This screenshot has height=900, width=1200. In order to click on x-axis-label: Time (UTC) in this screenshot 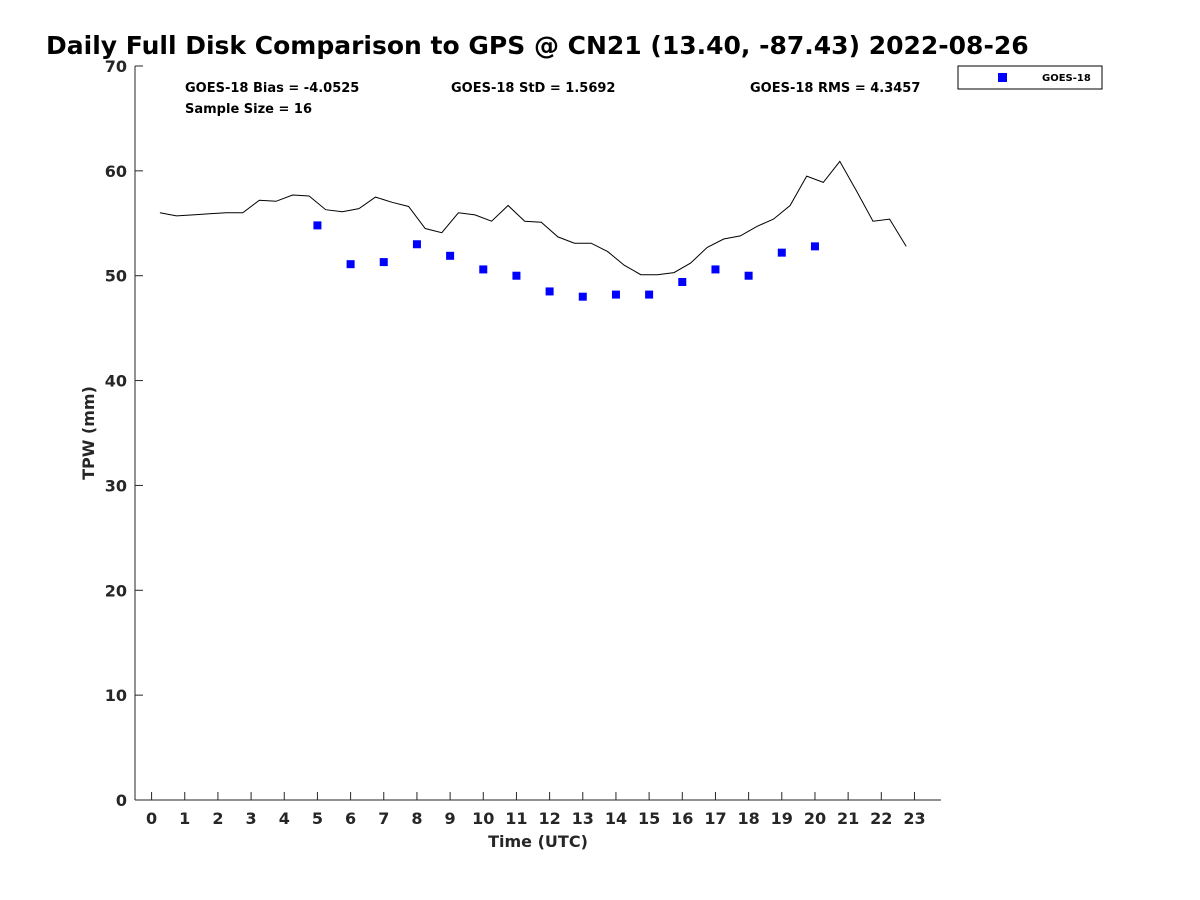, I will do `click(538, 841)`.